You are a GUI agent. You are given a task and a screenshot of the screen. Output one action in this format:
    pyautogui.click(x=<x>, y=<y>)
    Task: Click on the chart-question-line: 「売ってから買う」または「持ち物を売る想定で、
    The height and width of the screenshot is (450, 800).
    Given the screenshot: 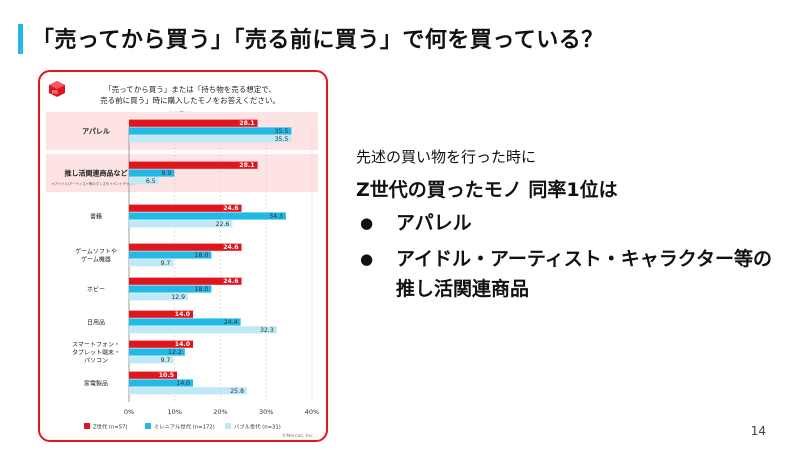 What is the action you would take?
    pyautogui.click(x=190, y=89)
    